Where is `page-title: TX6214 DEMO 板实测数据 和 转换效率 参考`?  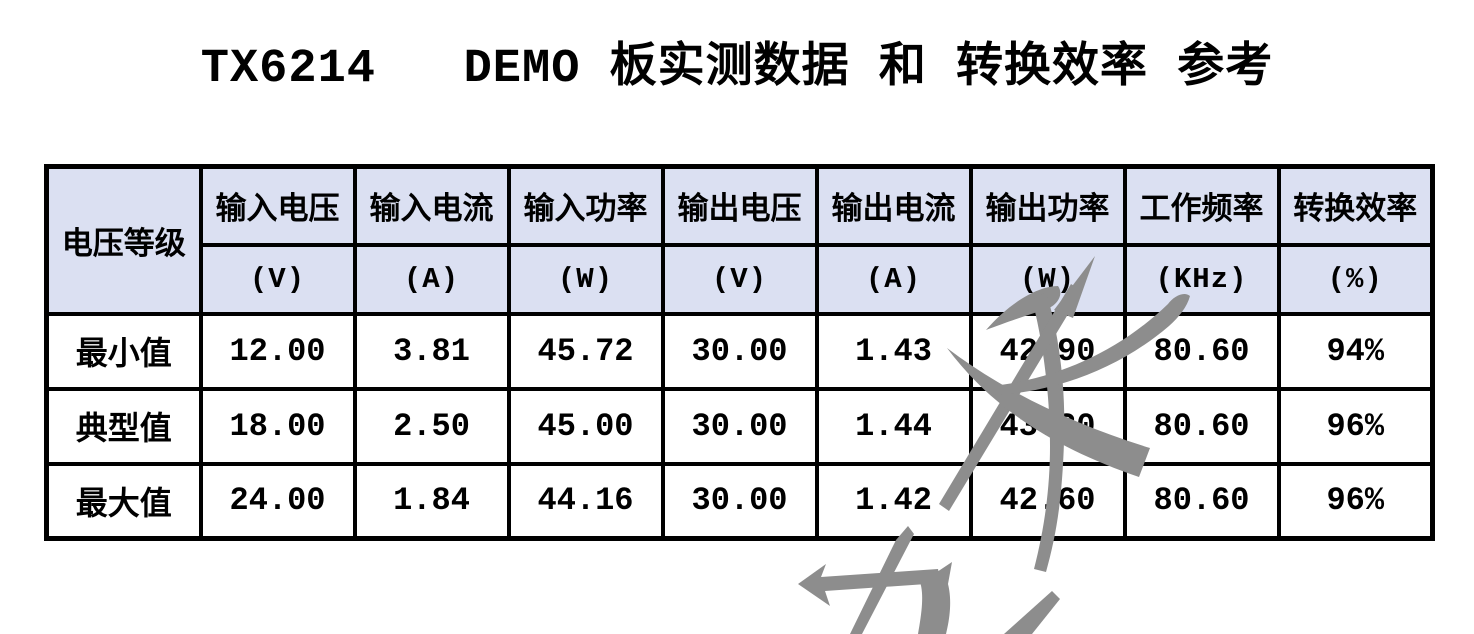 page-title: TX6214 DEMO 板实测数据 和 转换效率 参考 is located at coordinates (737, 69).